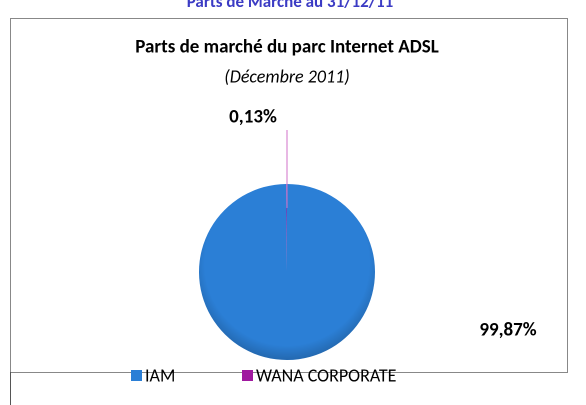 Image resolution: width=586 pixels, height=405 pixels. Describe the element at coordinates (326, 375) in the screenshot. I see `legend-label: WANA CORPORATE` at that location.